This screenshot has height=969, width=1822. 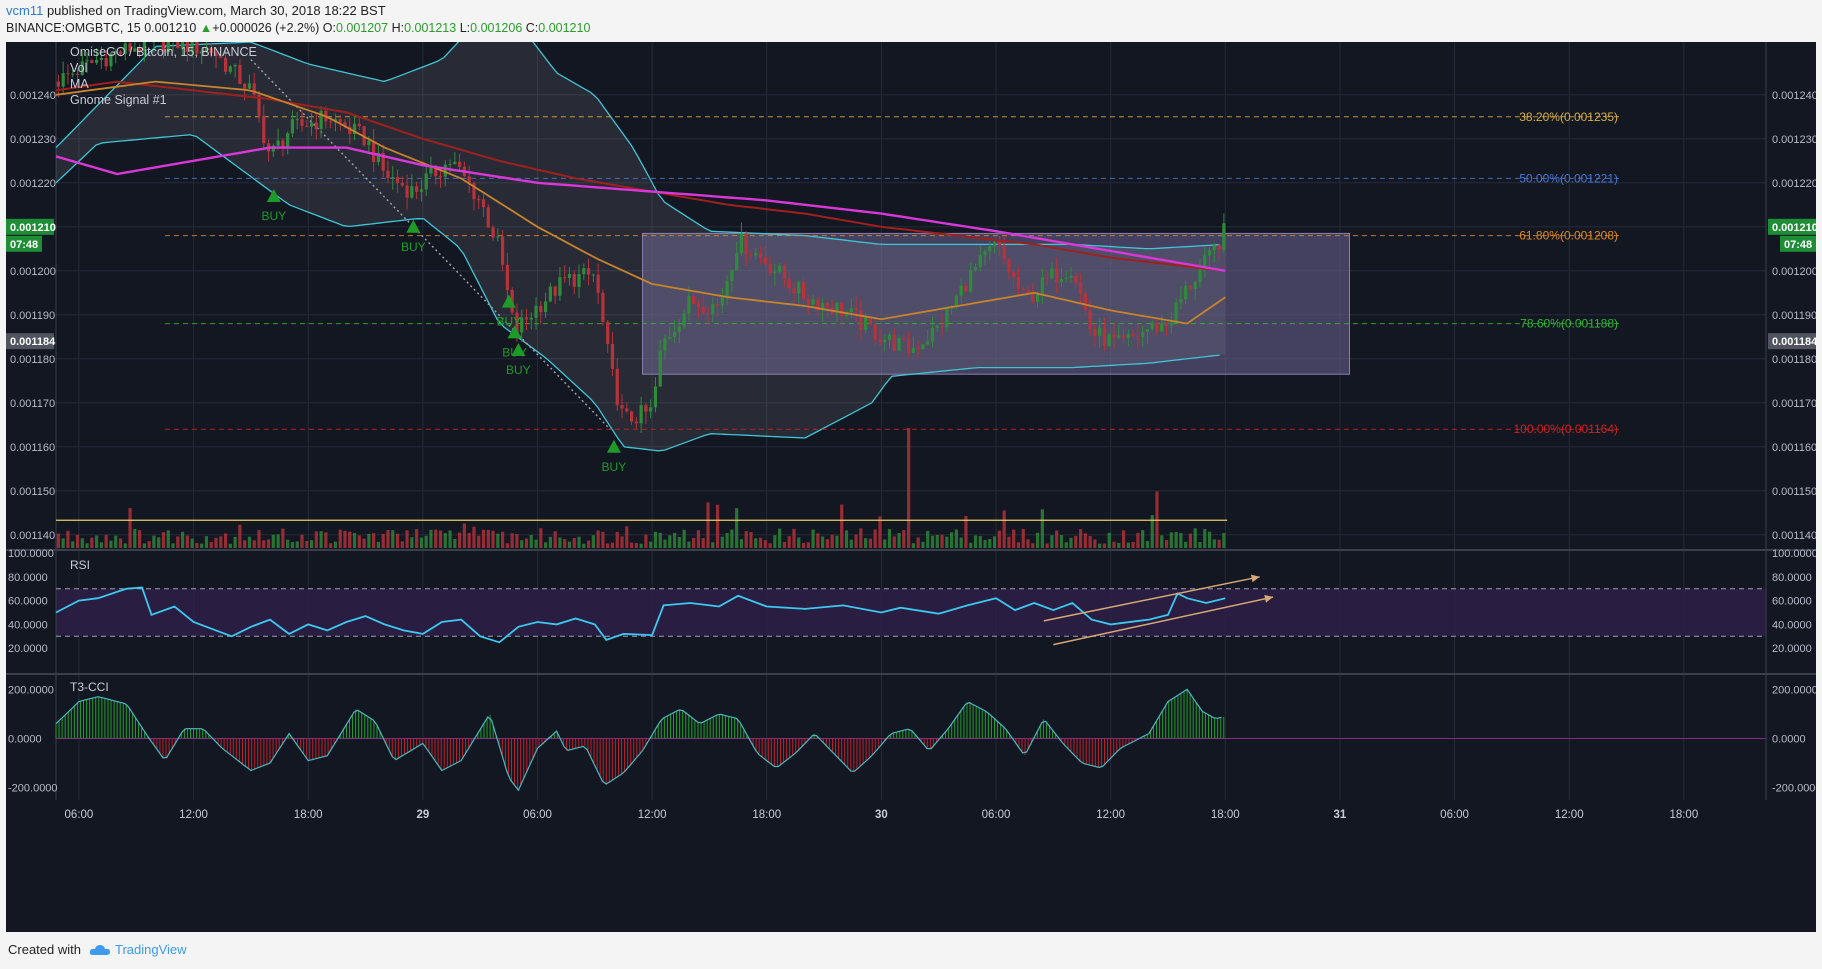 I want to click on tradingview-cloud-icon, so click(x=99, y=949).